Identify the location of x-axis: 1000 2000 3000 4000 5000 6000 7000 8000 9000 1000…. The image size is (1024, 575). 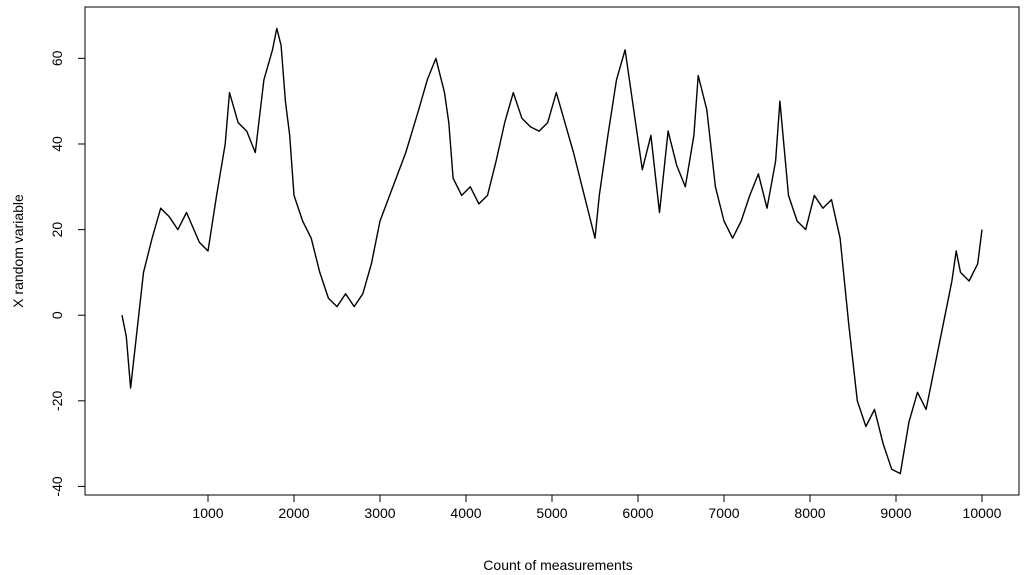
(597, 508).